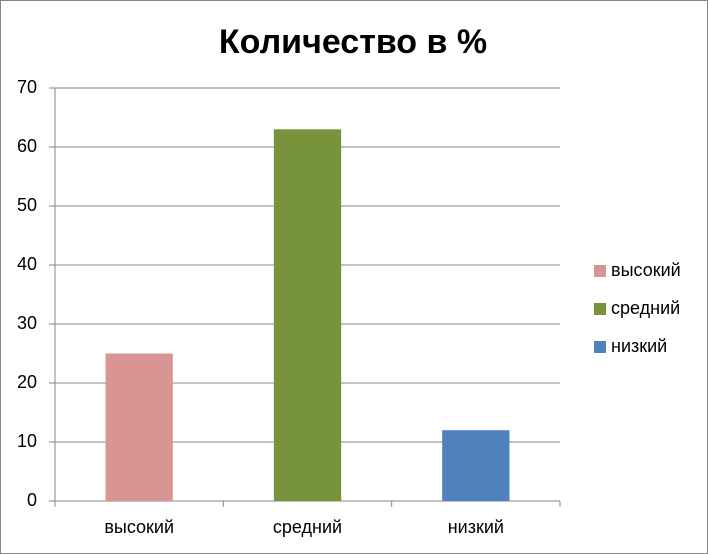 The height and width of the screenshot is (554, 708). What do you see at coordinates (27, 323) in the screenshot?
I see `y-tick-label: 30` at bounding box center [27, 323].